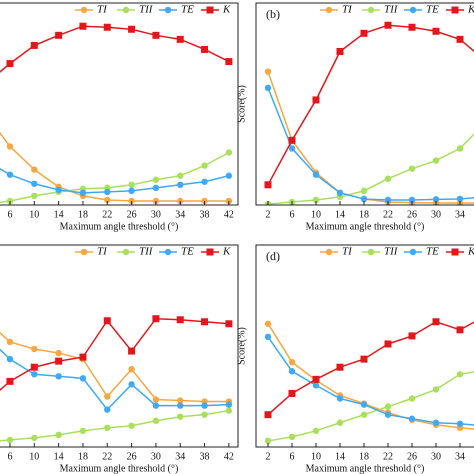  I want to click on x-tick-label: 2, so click(268, 214).